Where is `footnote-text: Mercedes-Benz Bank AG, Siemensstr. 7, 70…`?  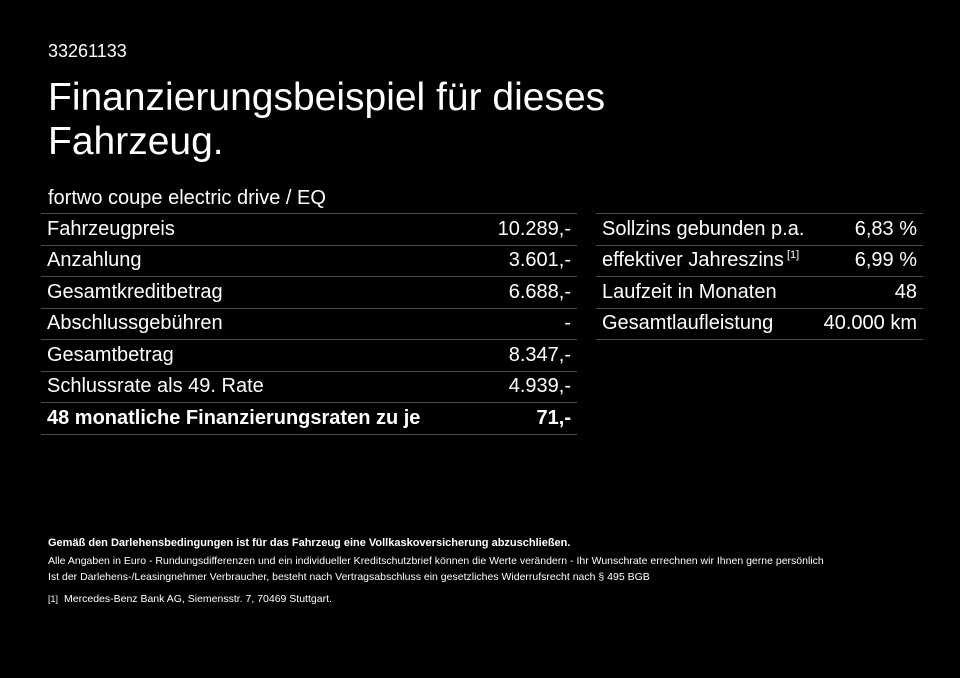 footnote-text: Mercedes-Benz Bank AG, Siemensstr. 7, 70… is located at coordinates (198, 599).